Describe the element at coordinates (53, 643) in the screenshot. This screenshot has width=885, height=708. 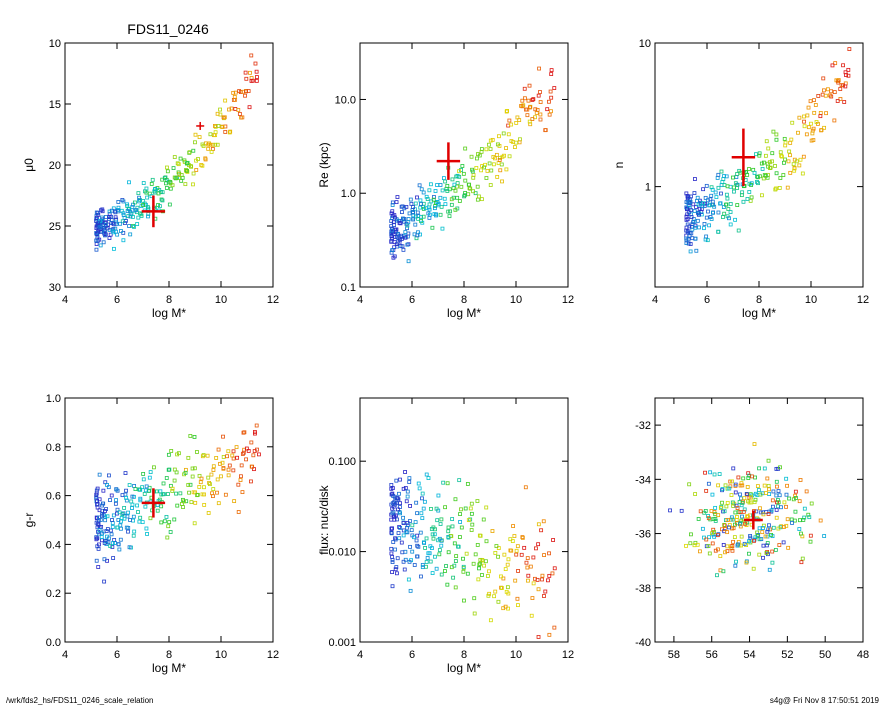
I see `y-tick-label: 0.0` at that location.